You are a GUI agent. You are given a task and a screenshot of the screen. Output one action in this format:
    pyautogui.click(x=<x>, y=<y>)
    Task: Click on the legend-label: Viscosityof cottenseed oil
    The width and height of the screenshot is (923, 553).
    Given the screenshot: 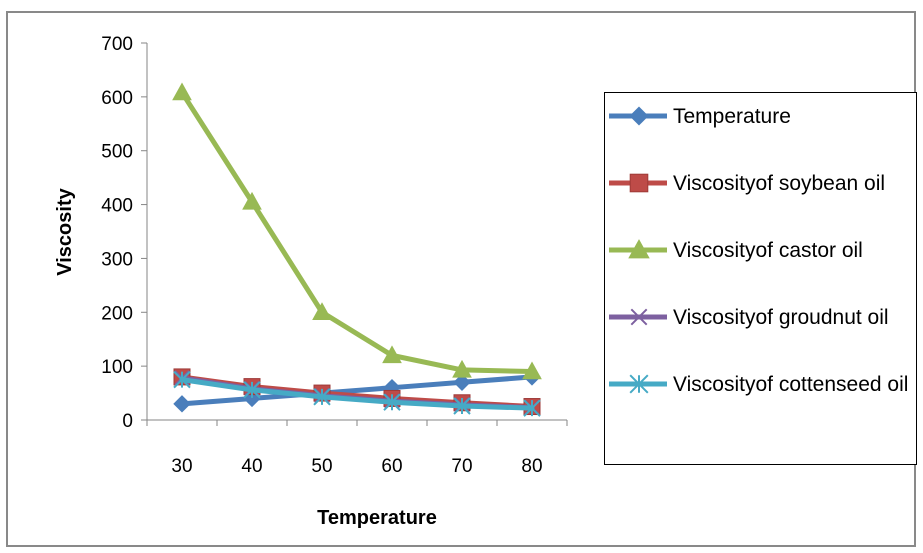 What is the action you would take?
    pyautogui.click(x=791, y=384)
    